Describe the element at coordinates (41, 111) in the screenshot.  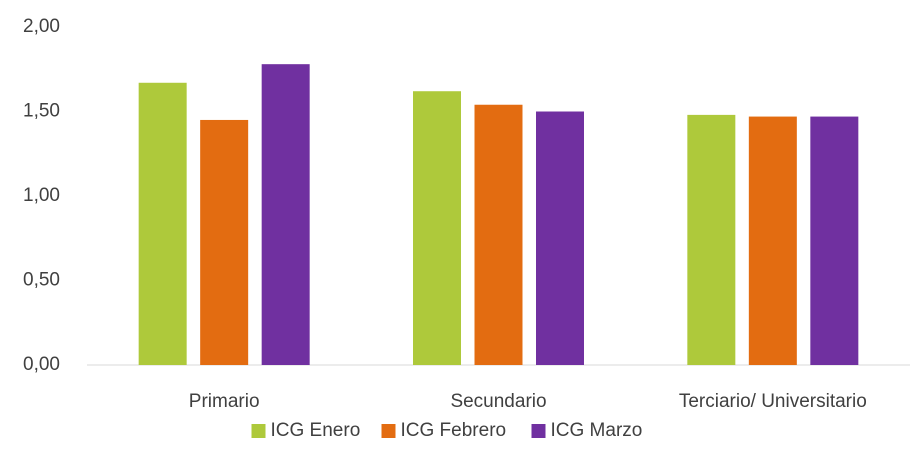
I see `y-tick-label: 1,50` at that location.